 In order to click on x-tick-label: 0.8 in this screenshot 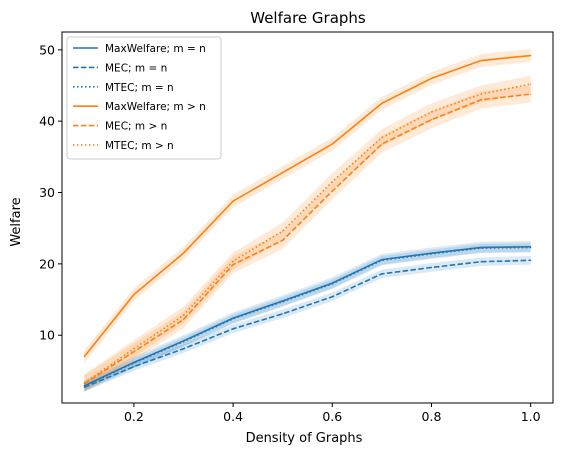, I will do `click(432, 416)`.